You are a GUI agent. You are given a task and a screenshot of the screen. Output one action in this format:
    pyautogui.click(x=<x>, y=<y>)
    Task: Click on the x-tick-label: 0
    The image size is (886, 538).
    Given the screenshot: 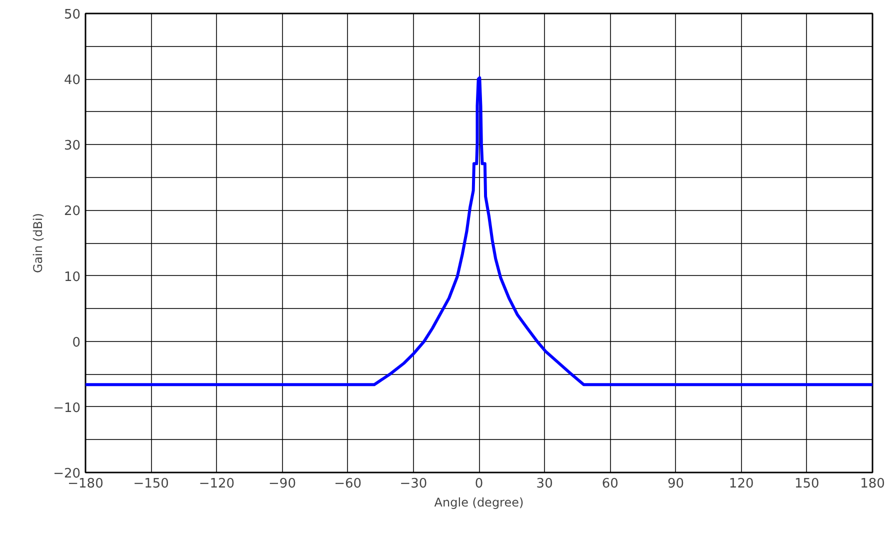 What is the action you would take?
    pyautogui.click(x=479, y=484)
    